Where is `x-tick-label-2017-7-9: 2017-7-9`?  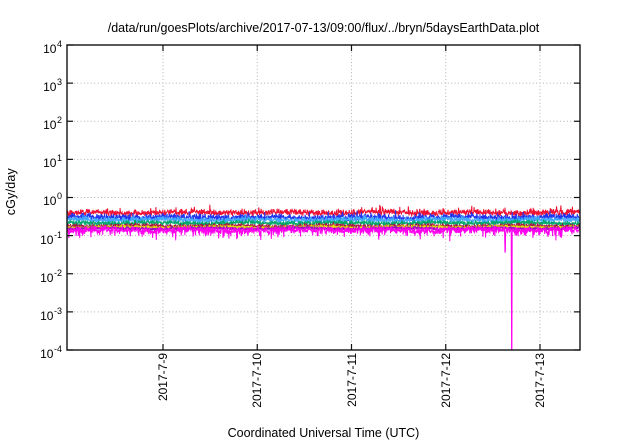 x-tick-label-2017-7-9: 2017-7-9 is located at coordinates (163, 377).